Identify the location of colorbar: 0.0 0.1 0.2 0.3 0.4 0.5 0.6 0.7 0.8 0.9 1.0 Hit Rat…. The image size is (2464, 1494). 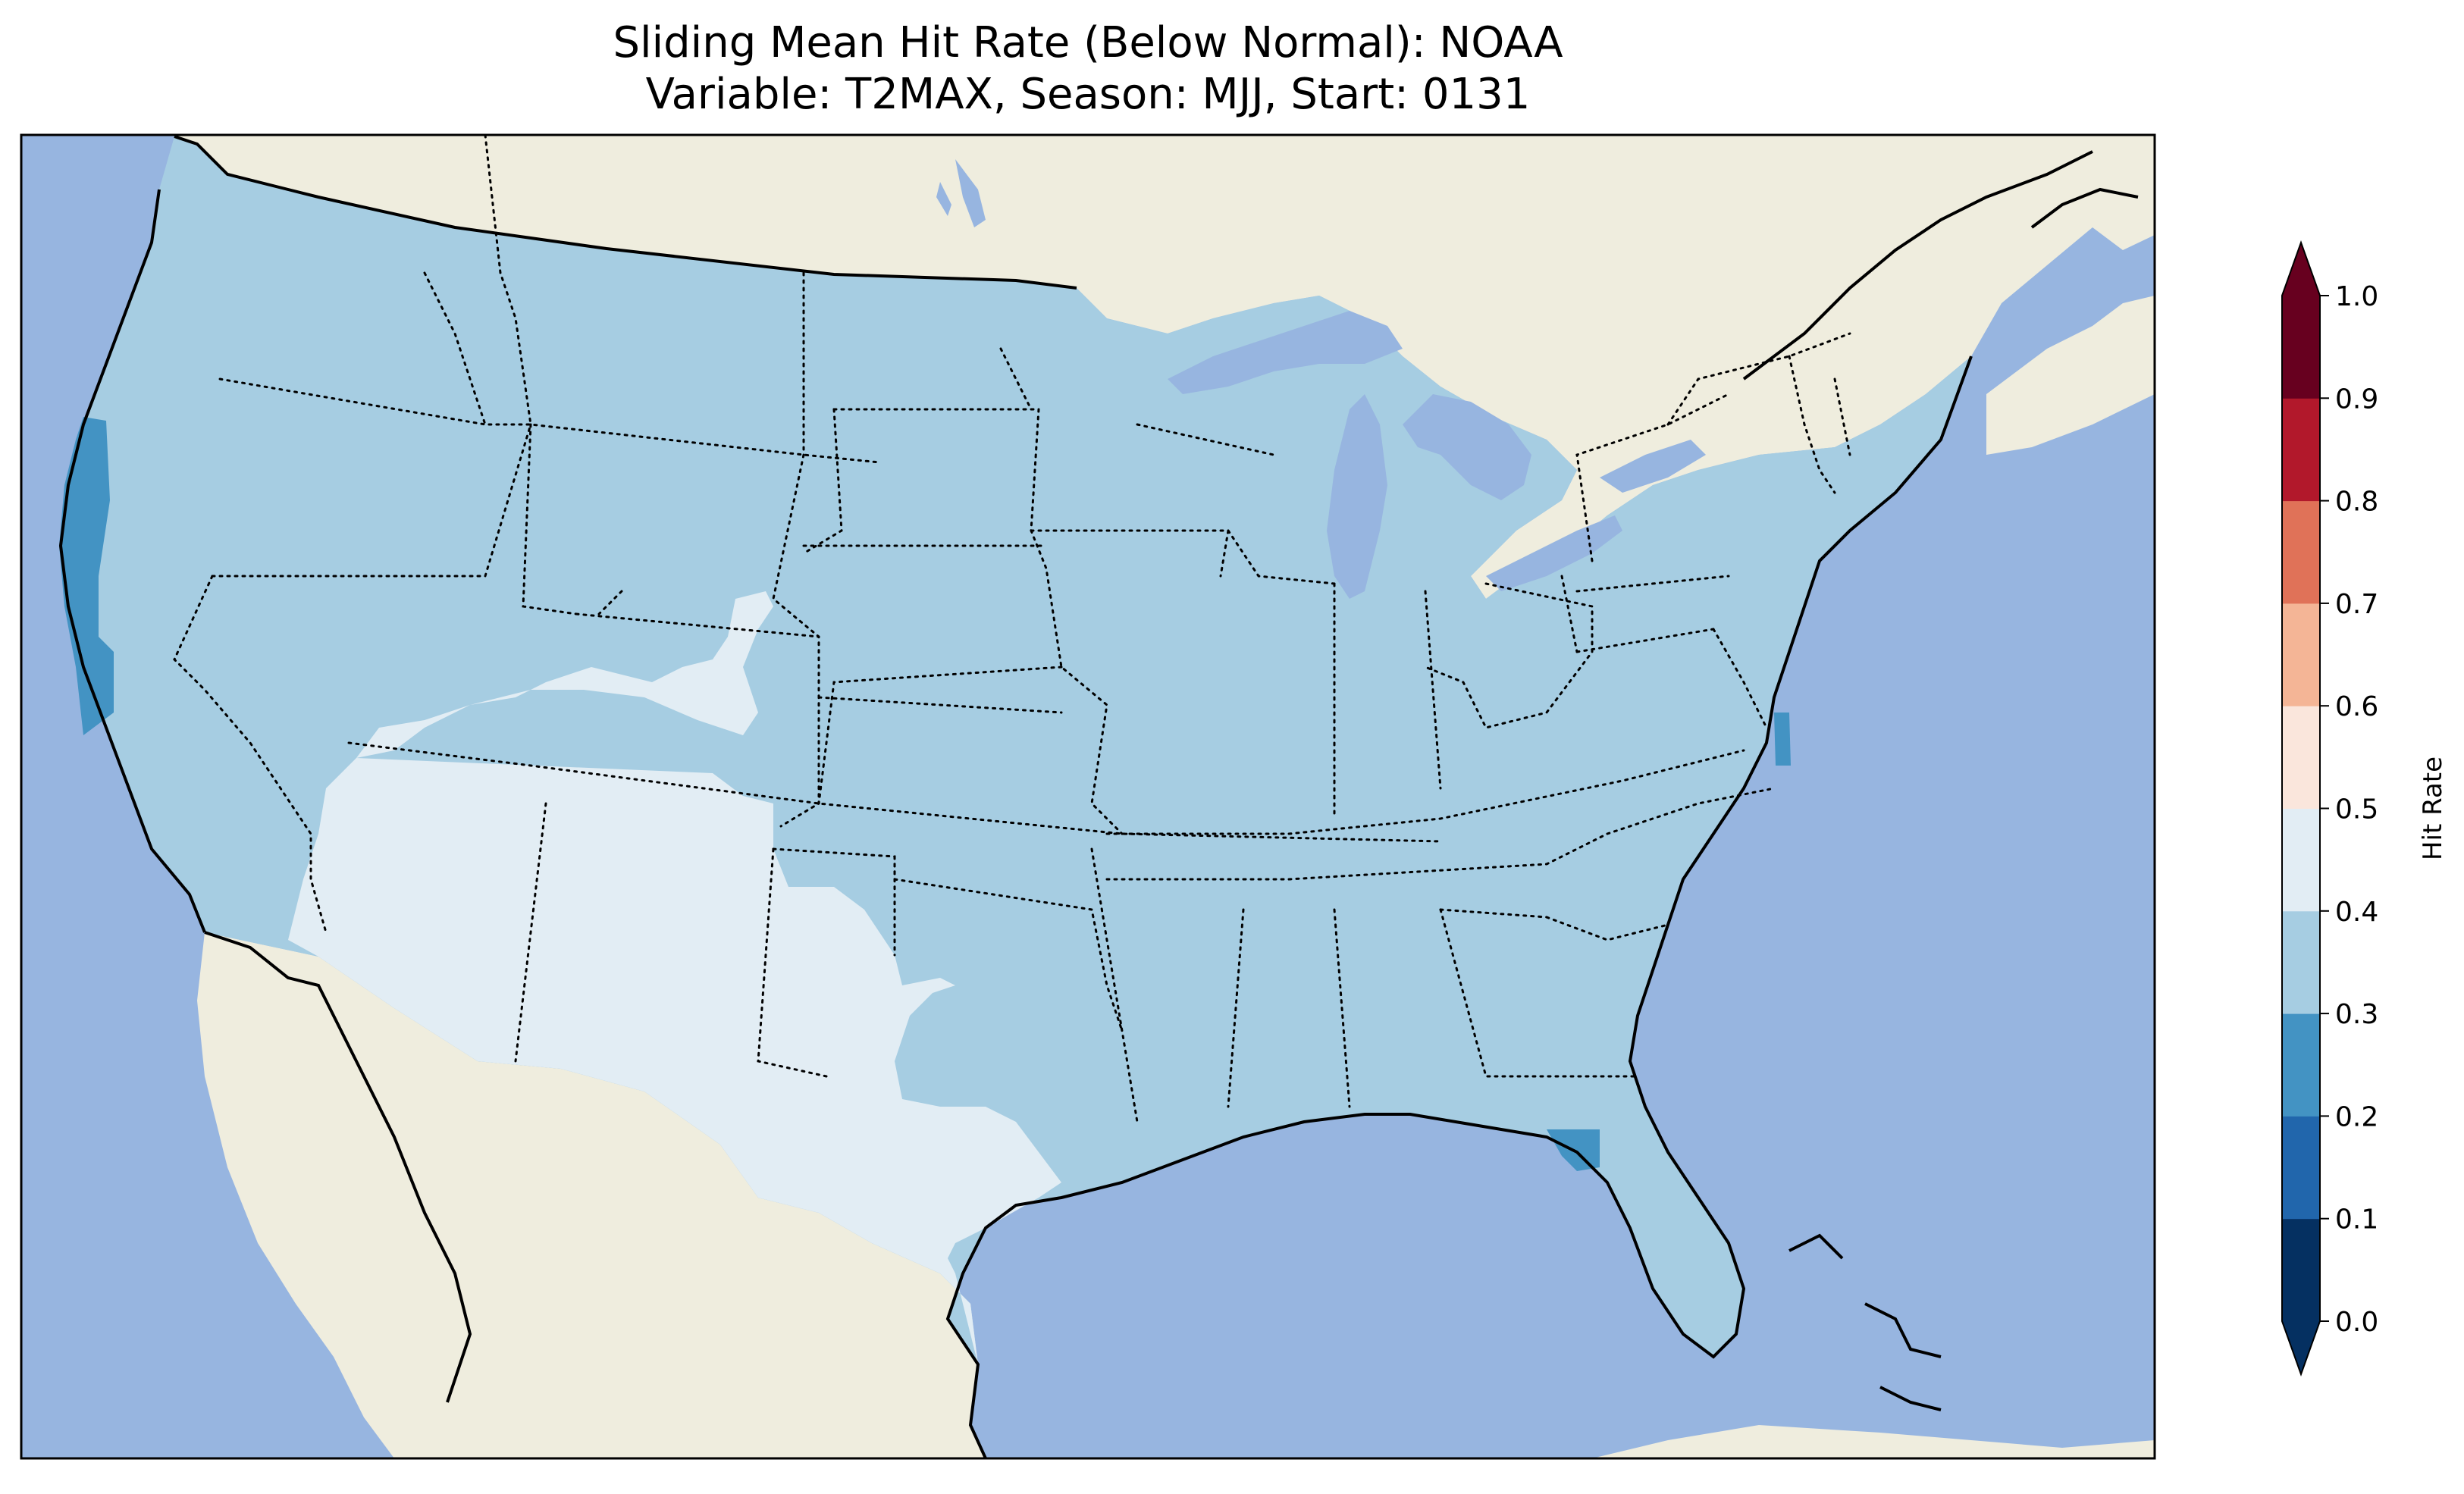
(2364, 808).